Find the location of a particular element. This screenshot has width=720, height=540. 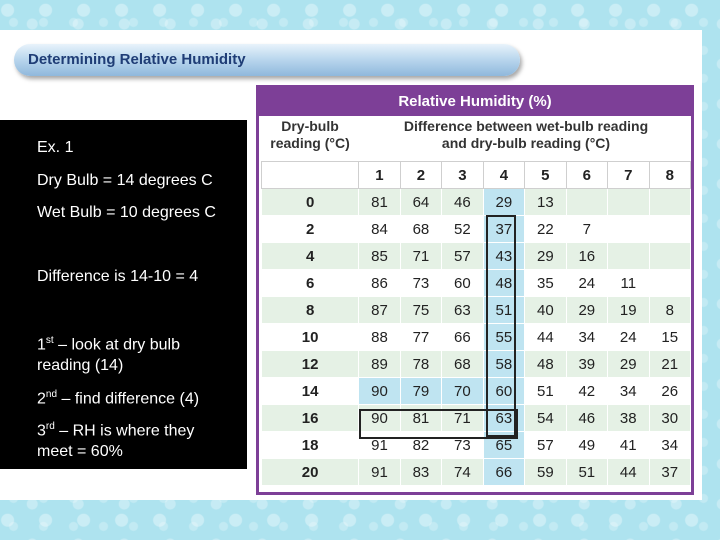

banner-title: Determining Relative Humidity is located at coordinates (137, 59).